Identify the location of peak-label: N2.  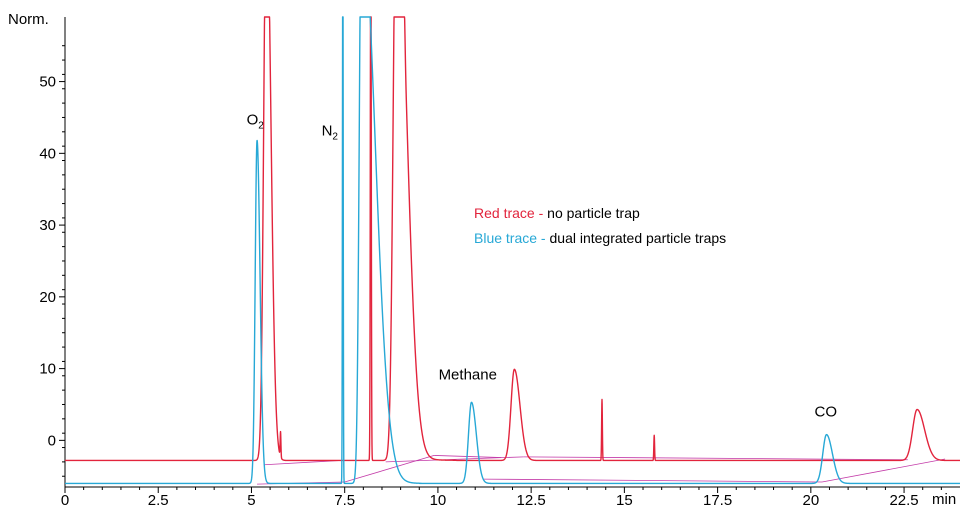
(330, 132).